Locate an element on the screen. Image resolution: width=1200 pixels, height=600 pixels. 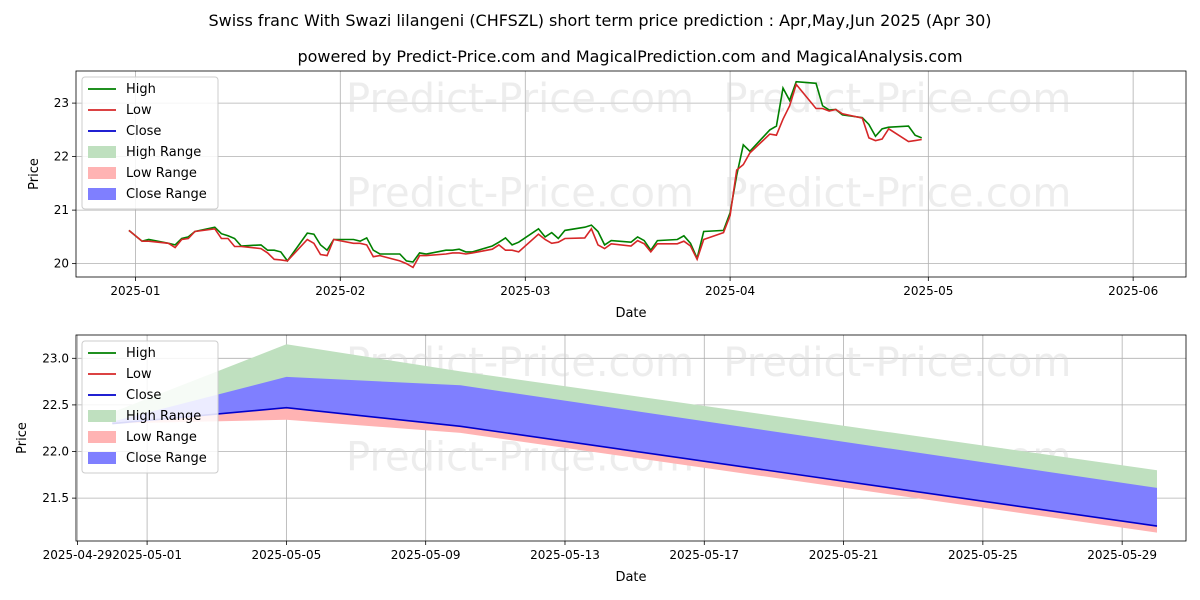
y-tick-label: 22.5 is located at coordinates (55, 405).